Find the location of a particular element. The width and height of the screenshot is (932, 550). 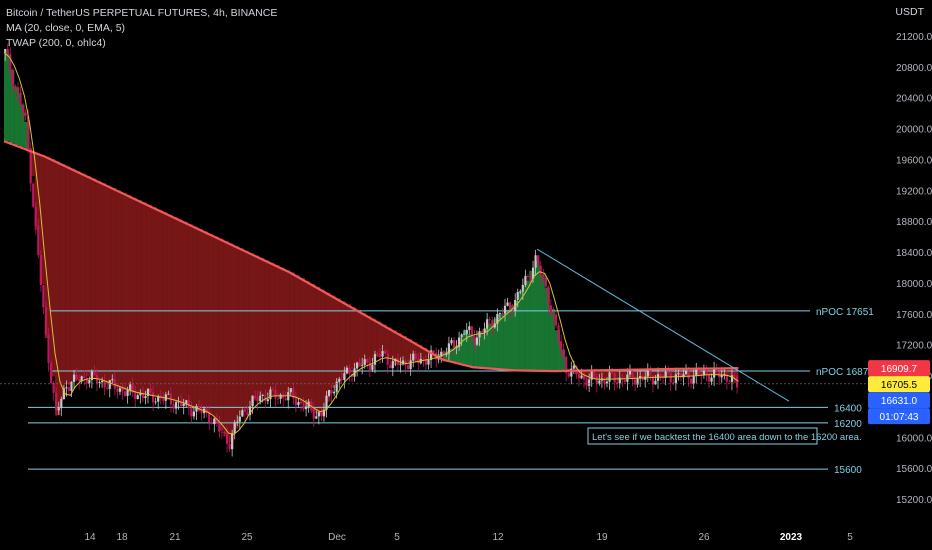

price-label-text: 16705.5 is located at coordinates (899, 385).